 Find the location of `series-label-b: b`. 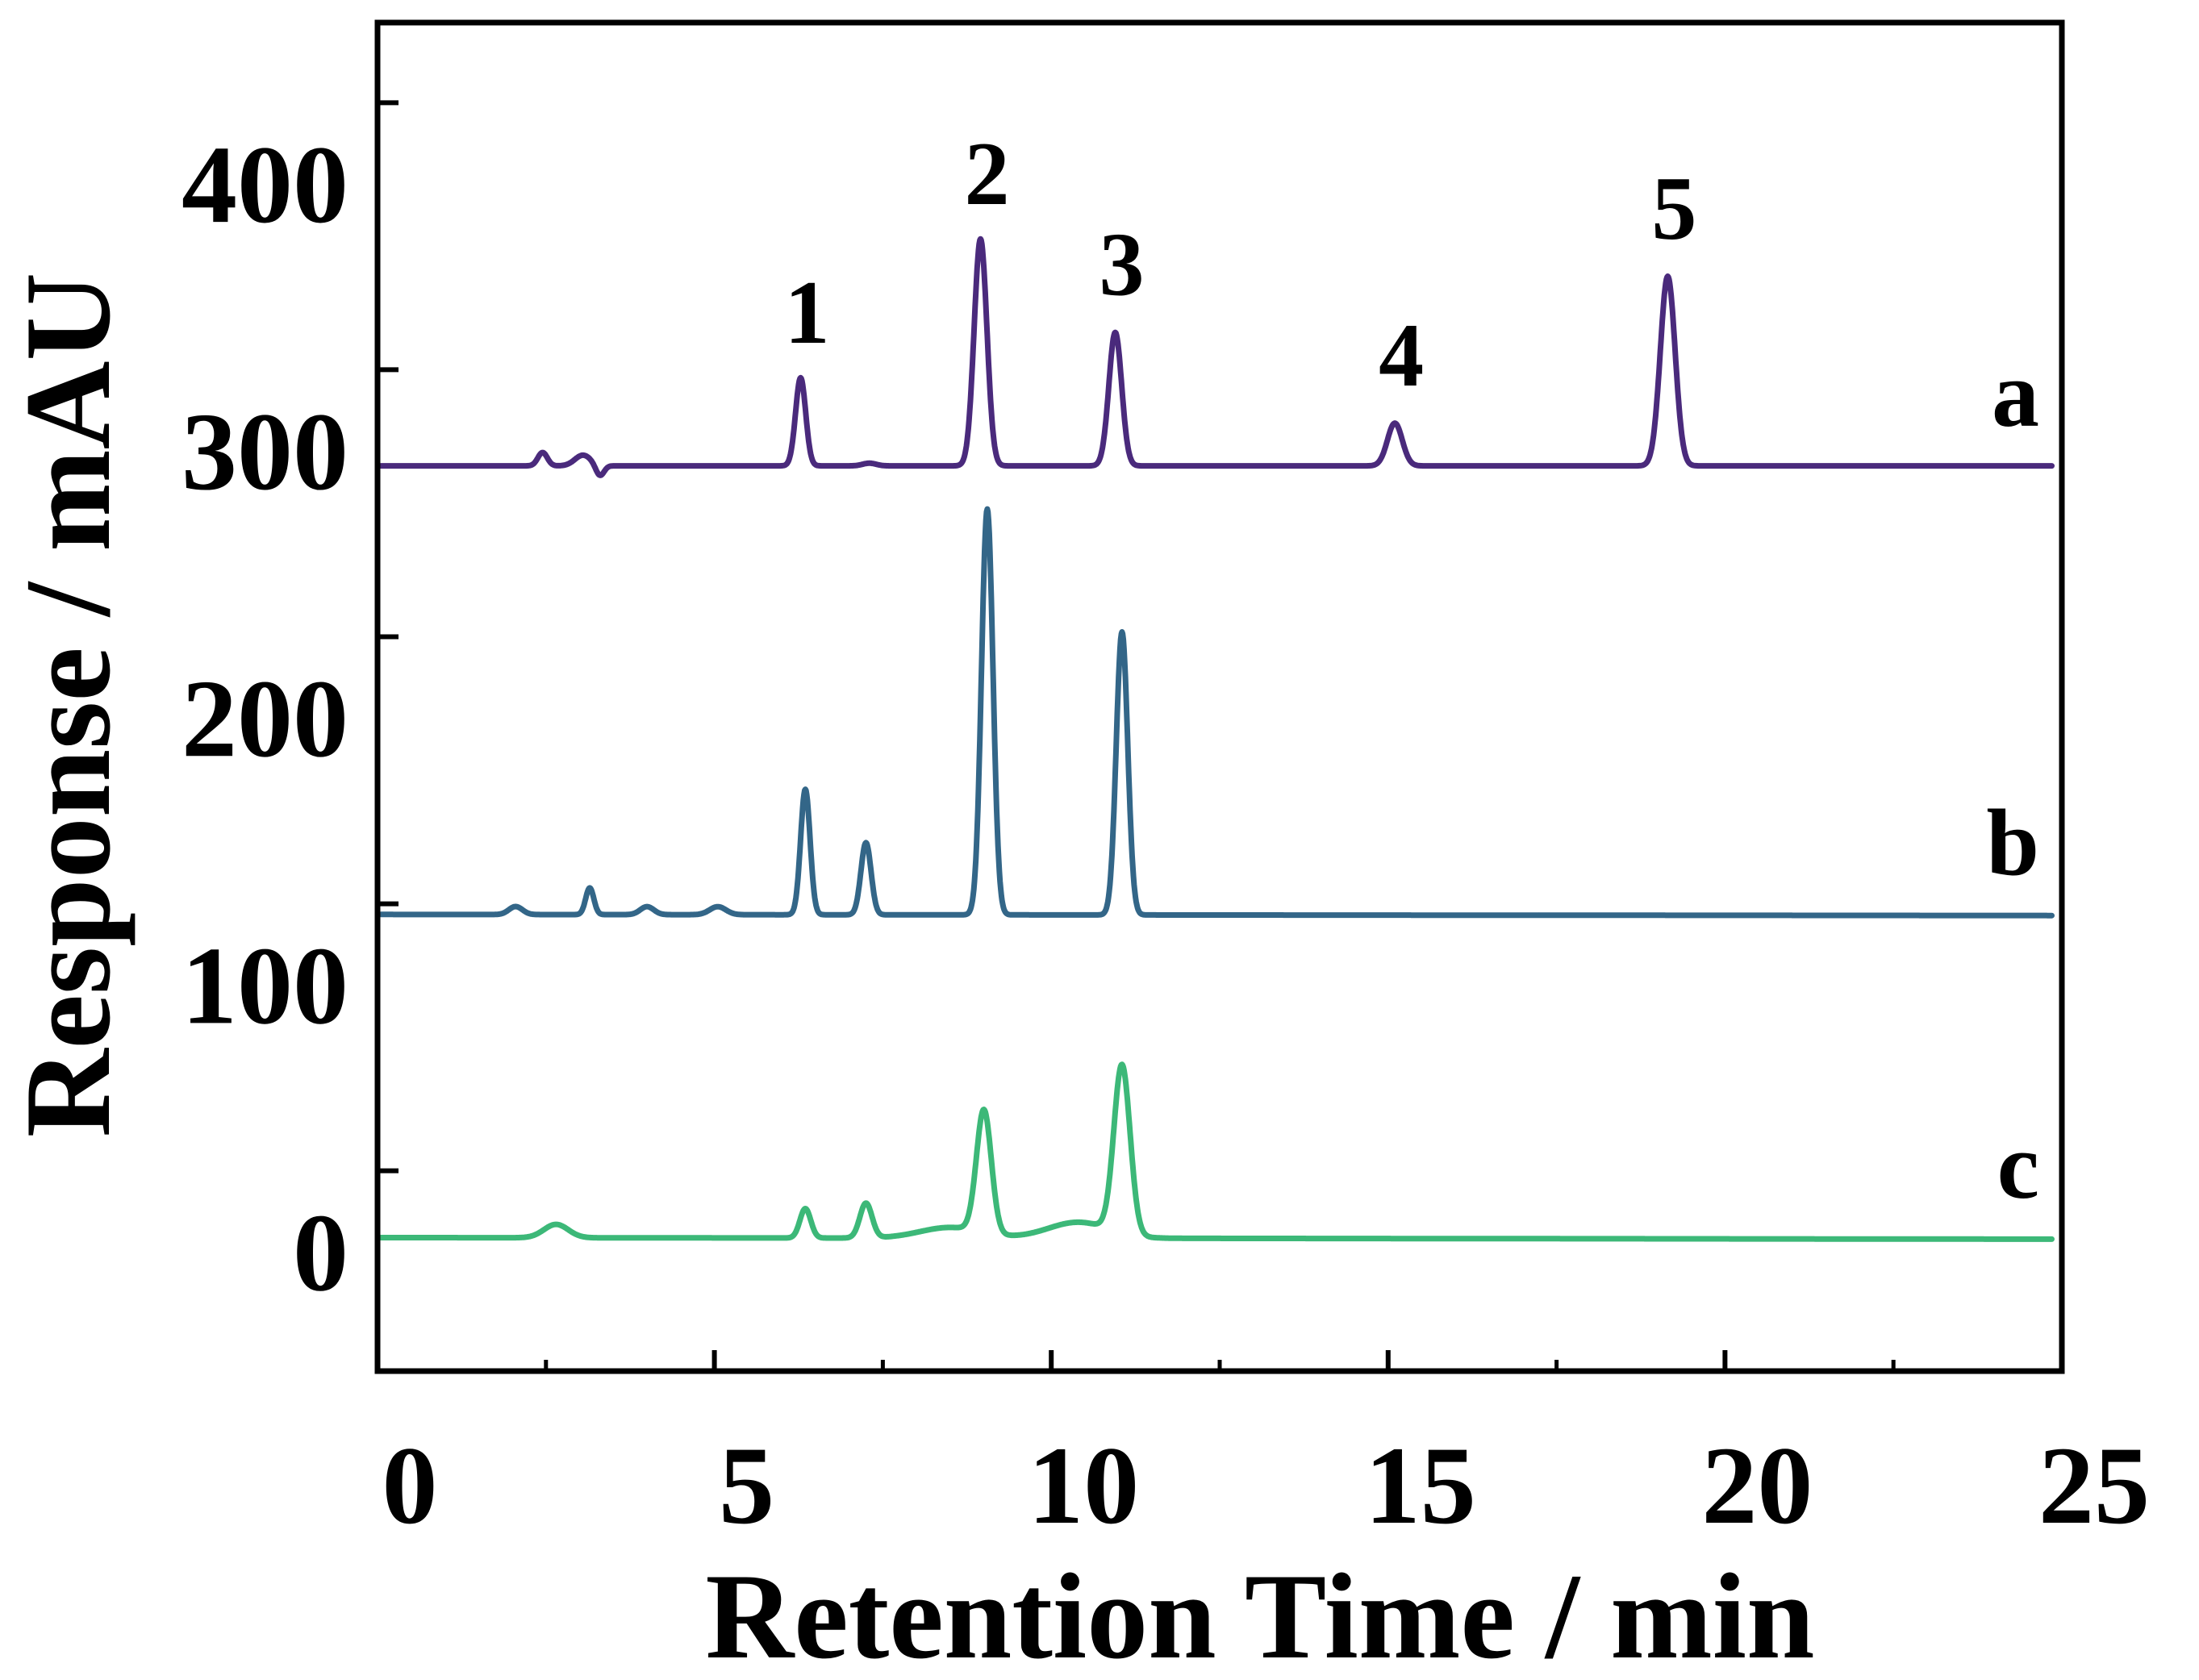

series-label-b: b is located at coordinates (2012, 843).